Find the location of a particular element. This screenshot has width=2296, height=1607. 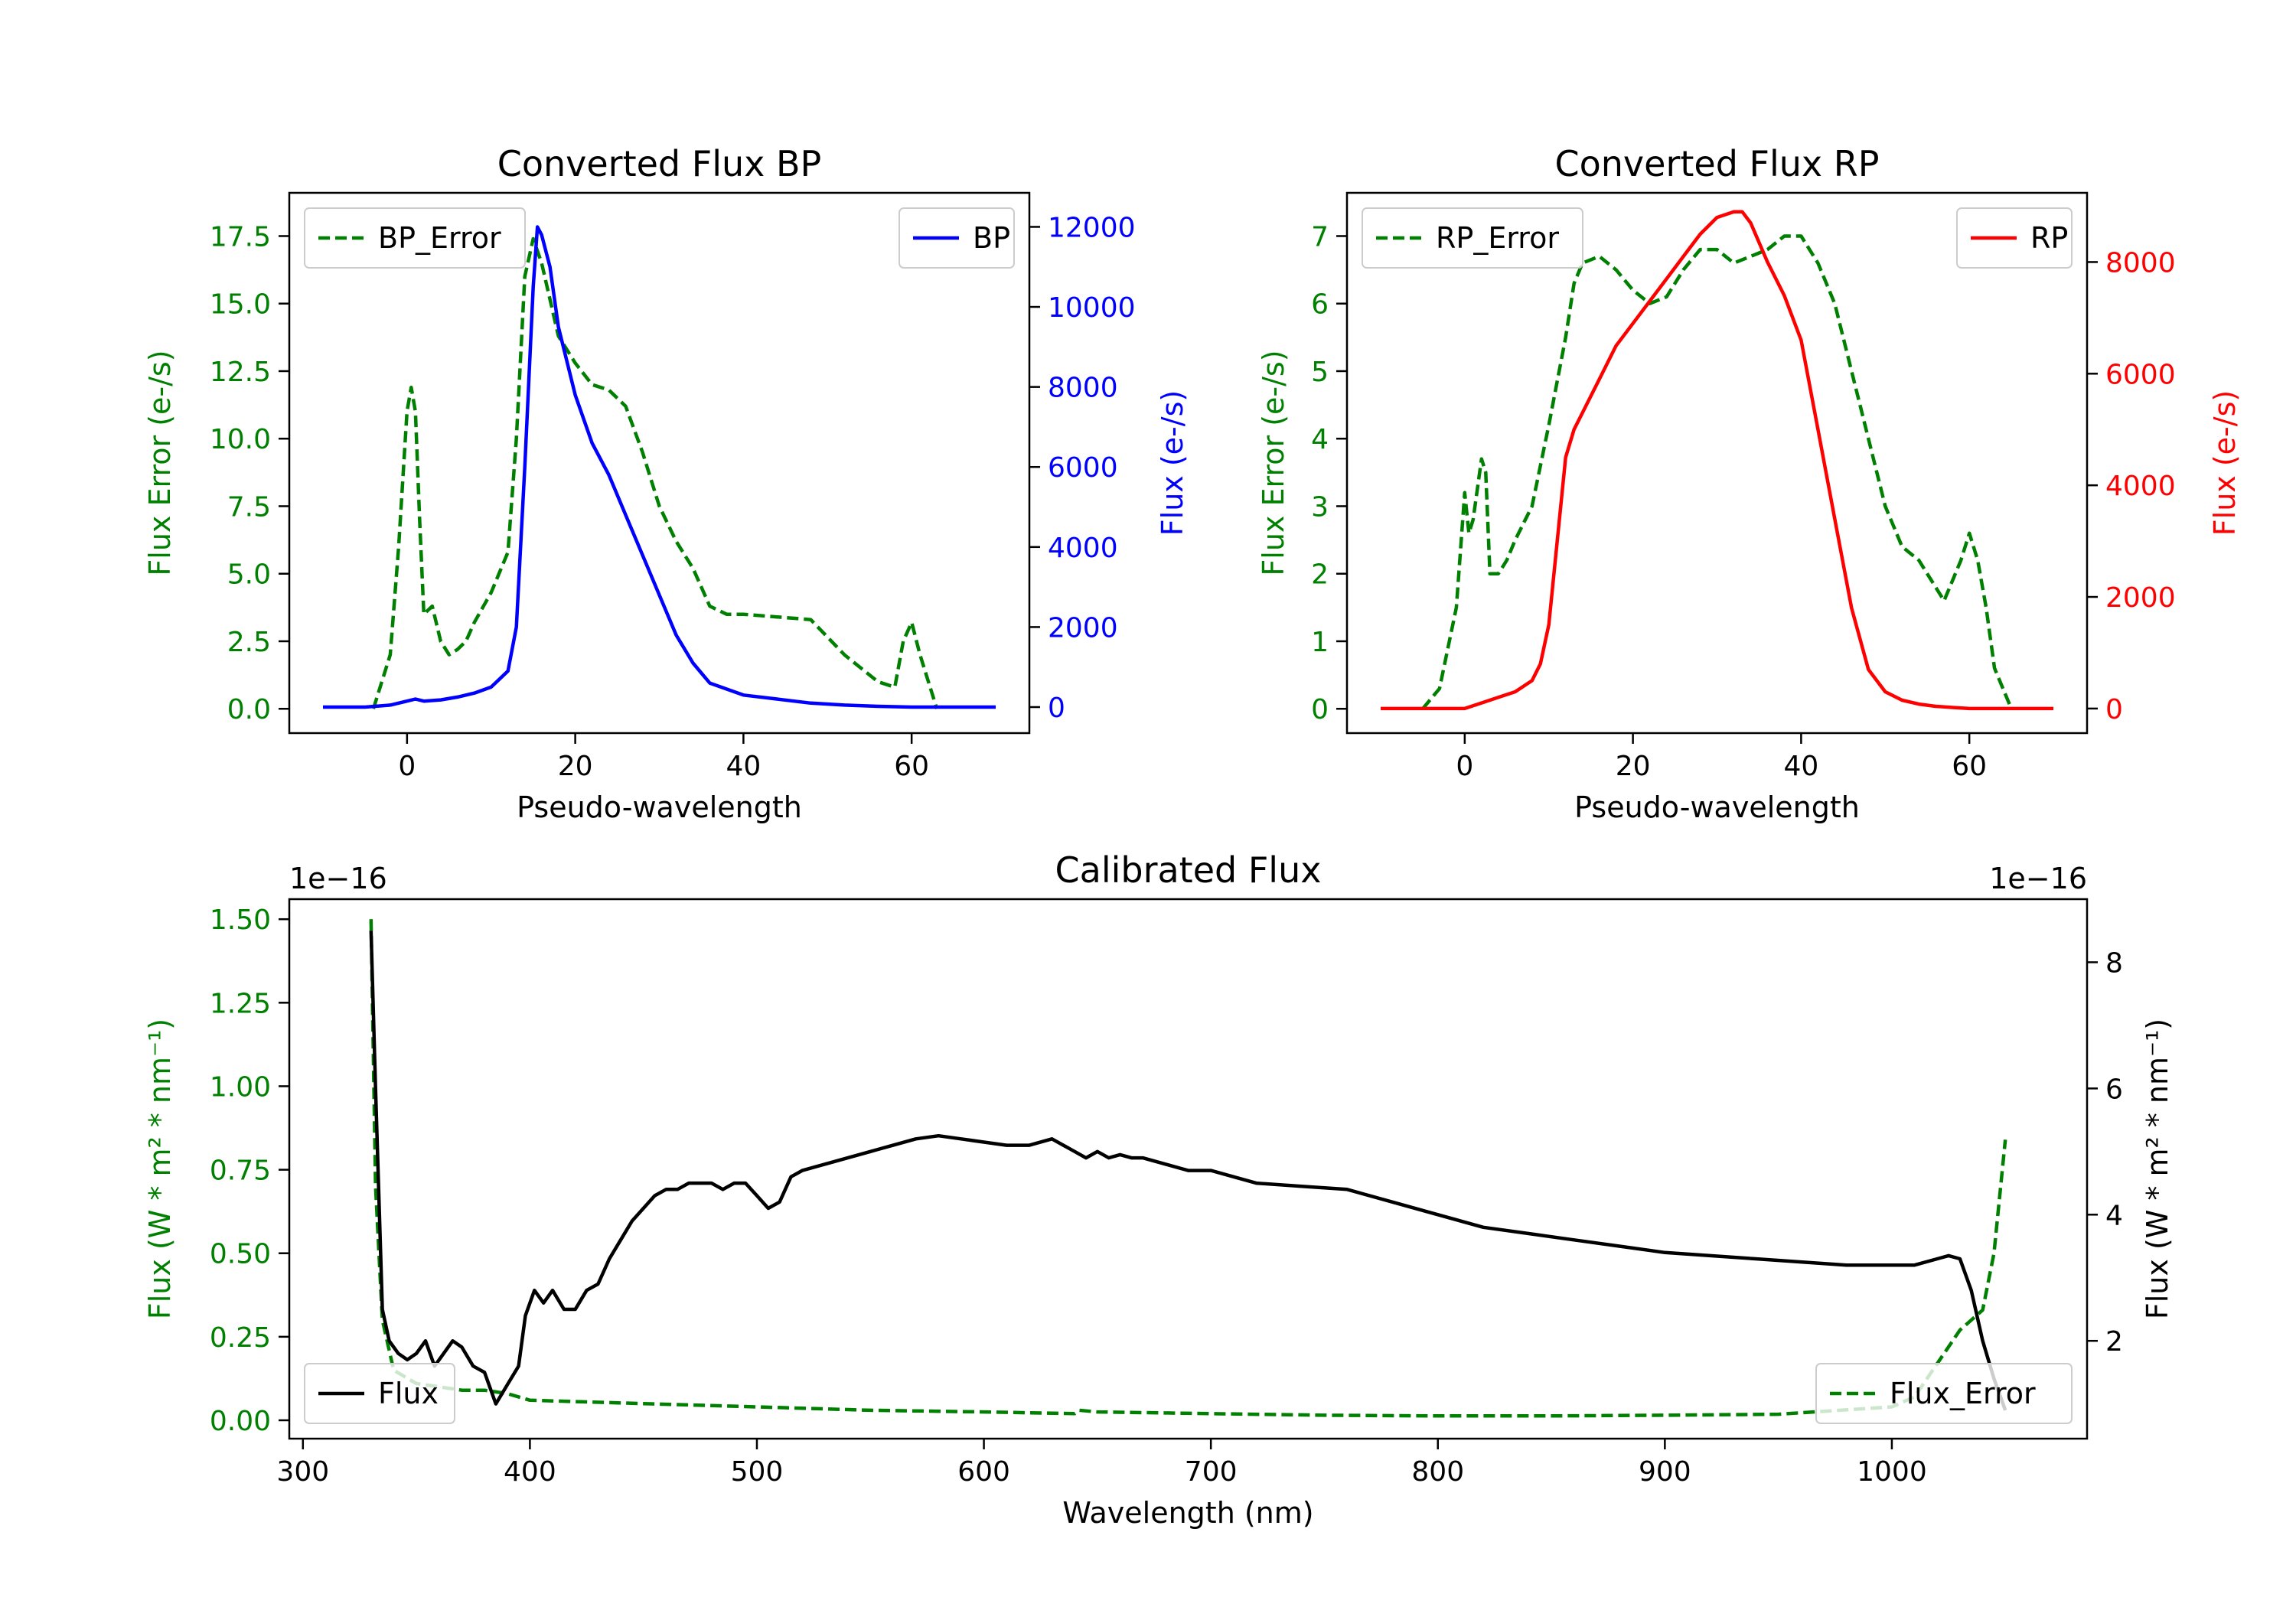

y-left-tick-label: 0.25 is located at coordinates (240, 1338).